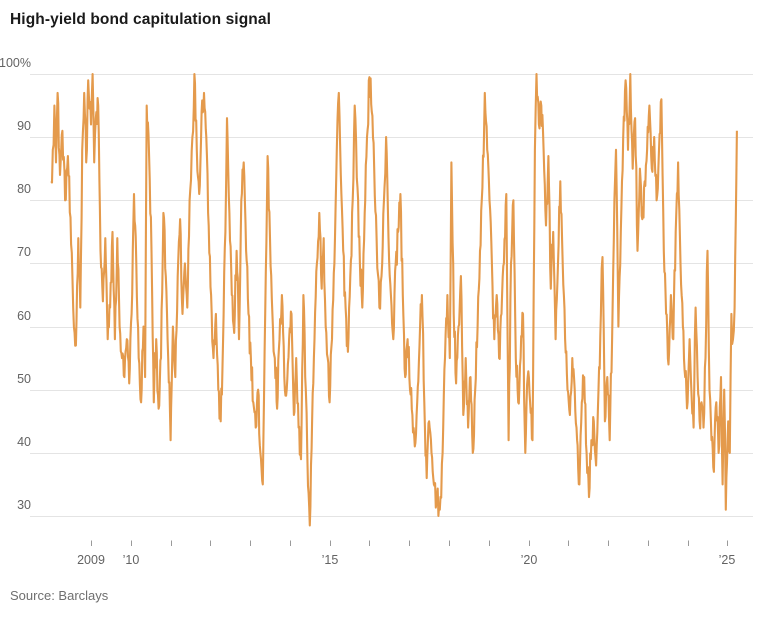  Describe the element at coordinates (409, 543) in the screenshot. I see `x-axis-ticks` at that location.